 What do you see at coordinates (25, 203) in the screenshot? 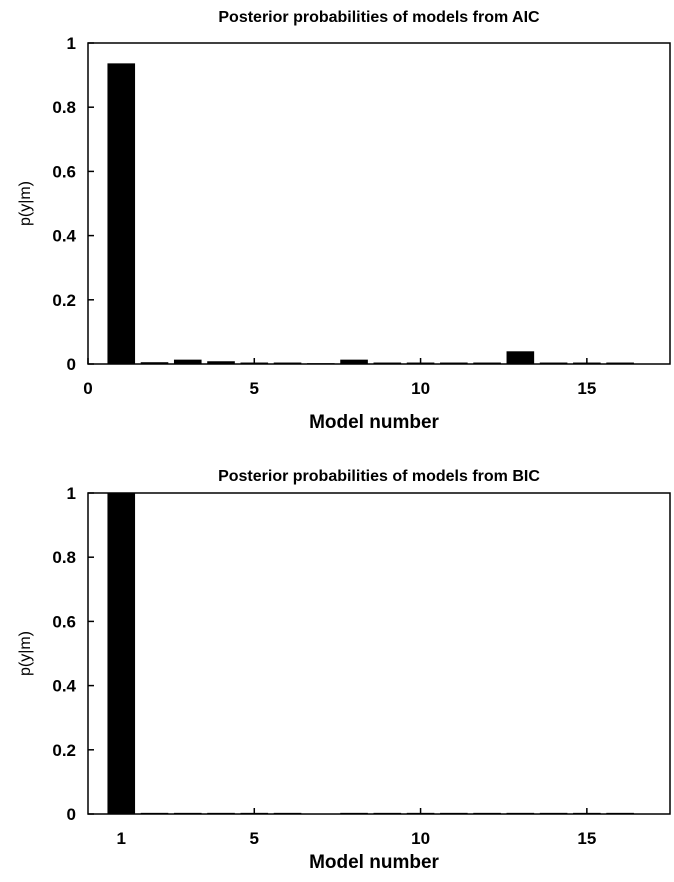
I see `aic-y-axis-label: p(y|m)` at bounding box center [25, 203].